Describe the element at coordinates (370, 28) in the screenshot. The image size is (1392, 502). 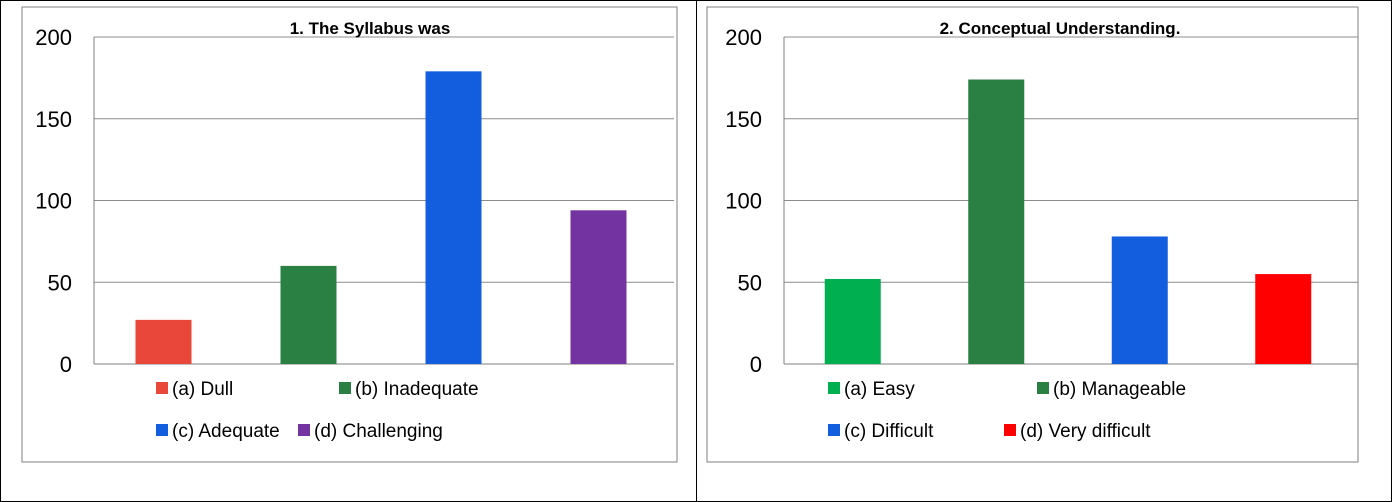
I see `chart-title: 1. The Syllabus was` at that location.